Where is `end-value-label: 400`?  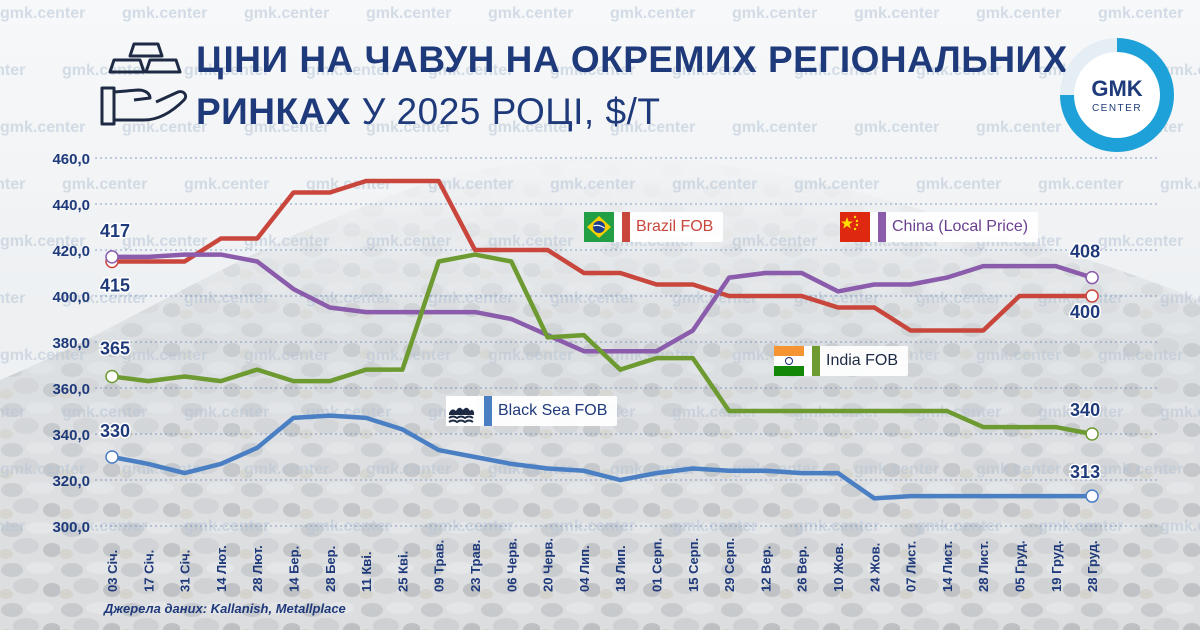
end-value-label: 400 is located at coordinates (1085, 312).